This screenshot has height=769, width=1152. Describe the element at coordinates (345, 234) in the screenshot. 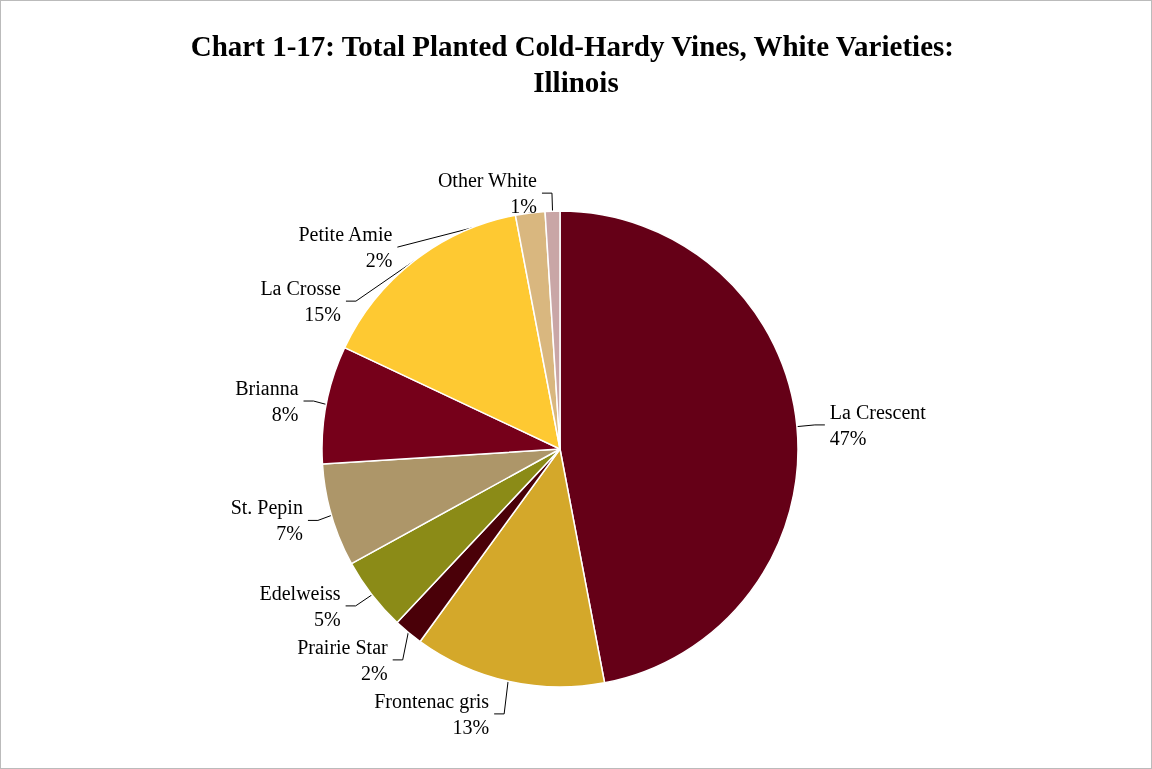

I see `slice-label: Petite Amie` at that location.